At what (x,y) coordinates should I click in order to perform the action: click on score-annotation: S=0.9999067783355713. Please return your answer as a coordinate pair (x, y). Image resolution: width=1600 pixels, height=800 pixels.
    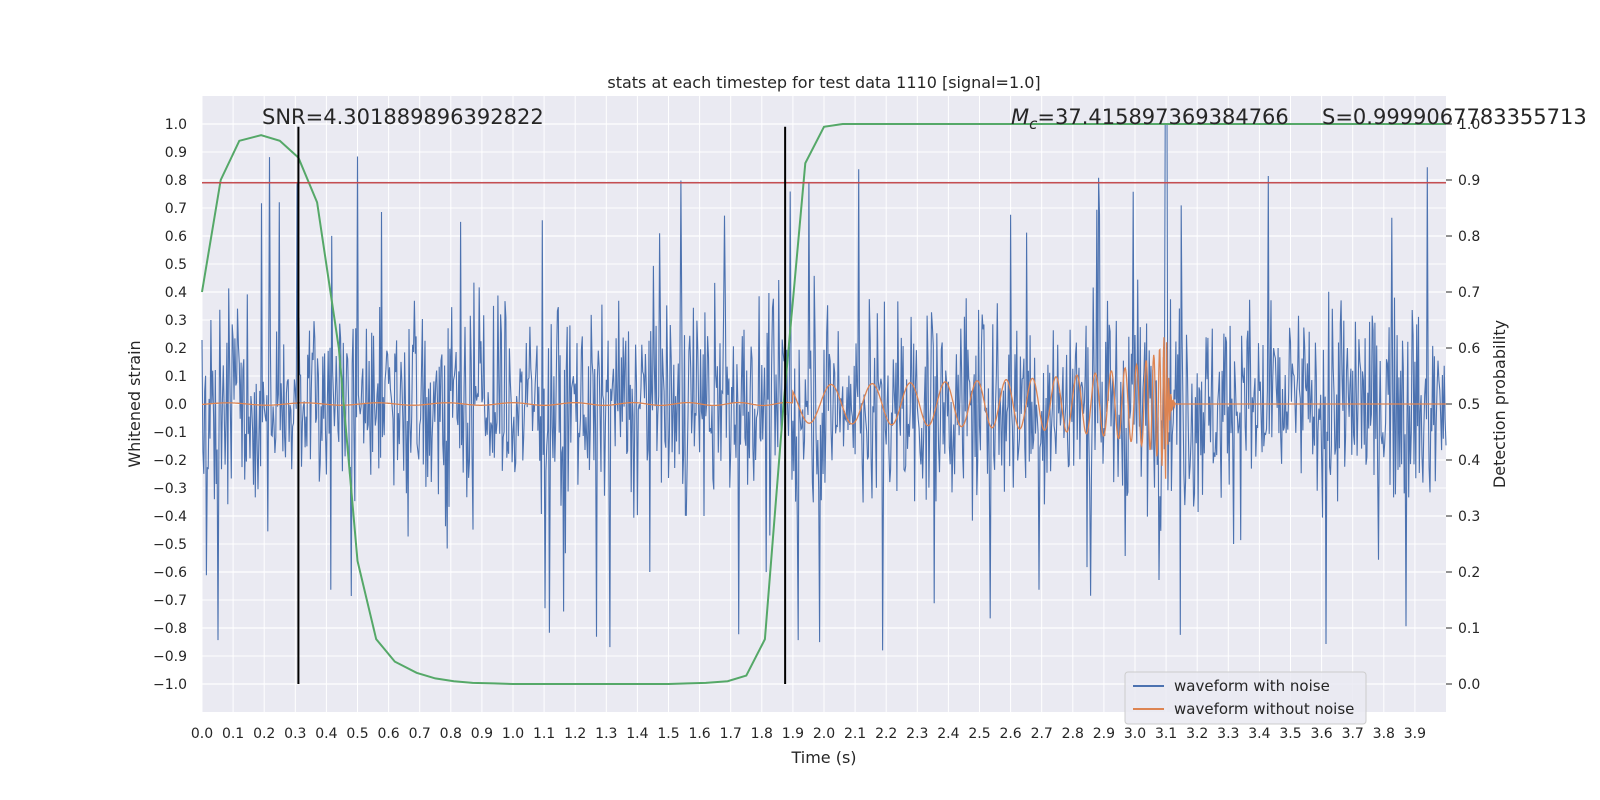
    Looking at the image, I should click on (1454, 117).